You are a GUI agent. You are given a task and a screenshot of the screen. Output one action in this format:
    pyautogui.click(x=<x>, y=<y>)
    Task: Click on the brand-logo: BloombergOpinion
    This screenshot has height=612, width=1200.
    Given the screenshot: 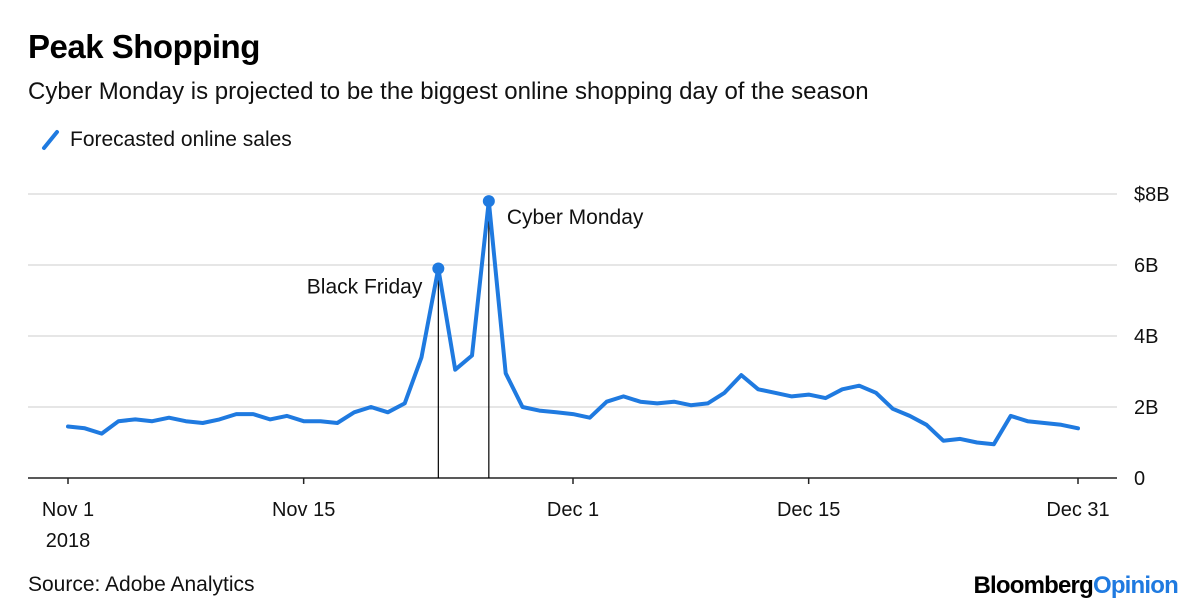 What is the action you would take?
    pyautogui.click(x=1075, y=586)
    